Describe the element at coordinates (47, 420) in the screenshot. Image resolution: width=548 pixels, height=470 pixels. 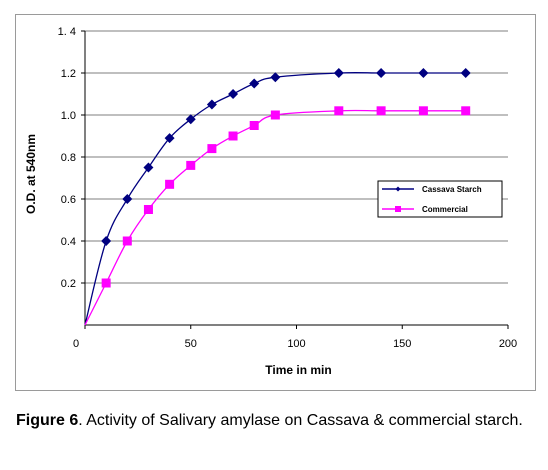
I see `figure-label: Figure 6` at that location.